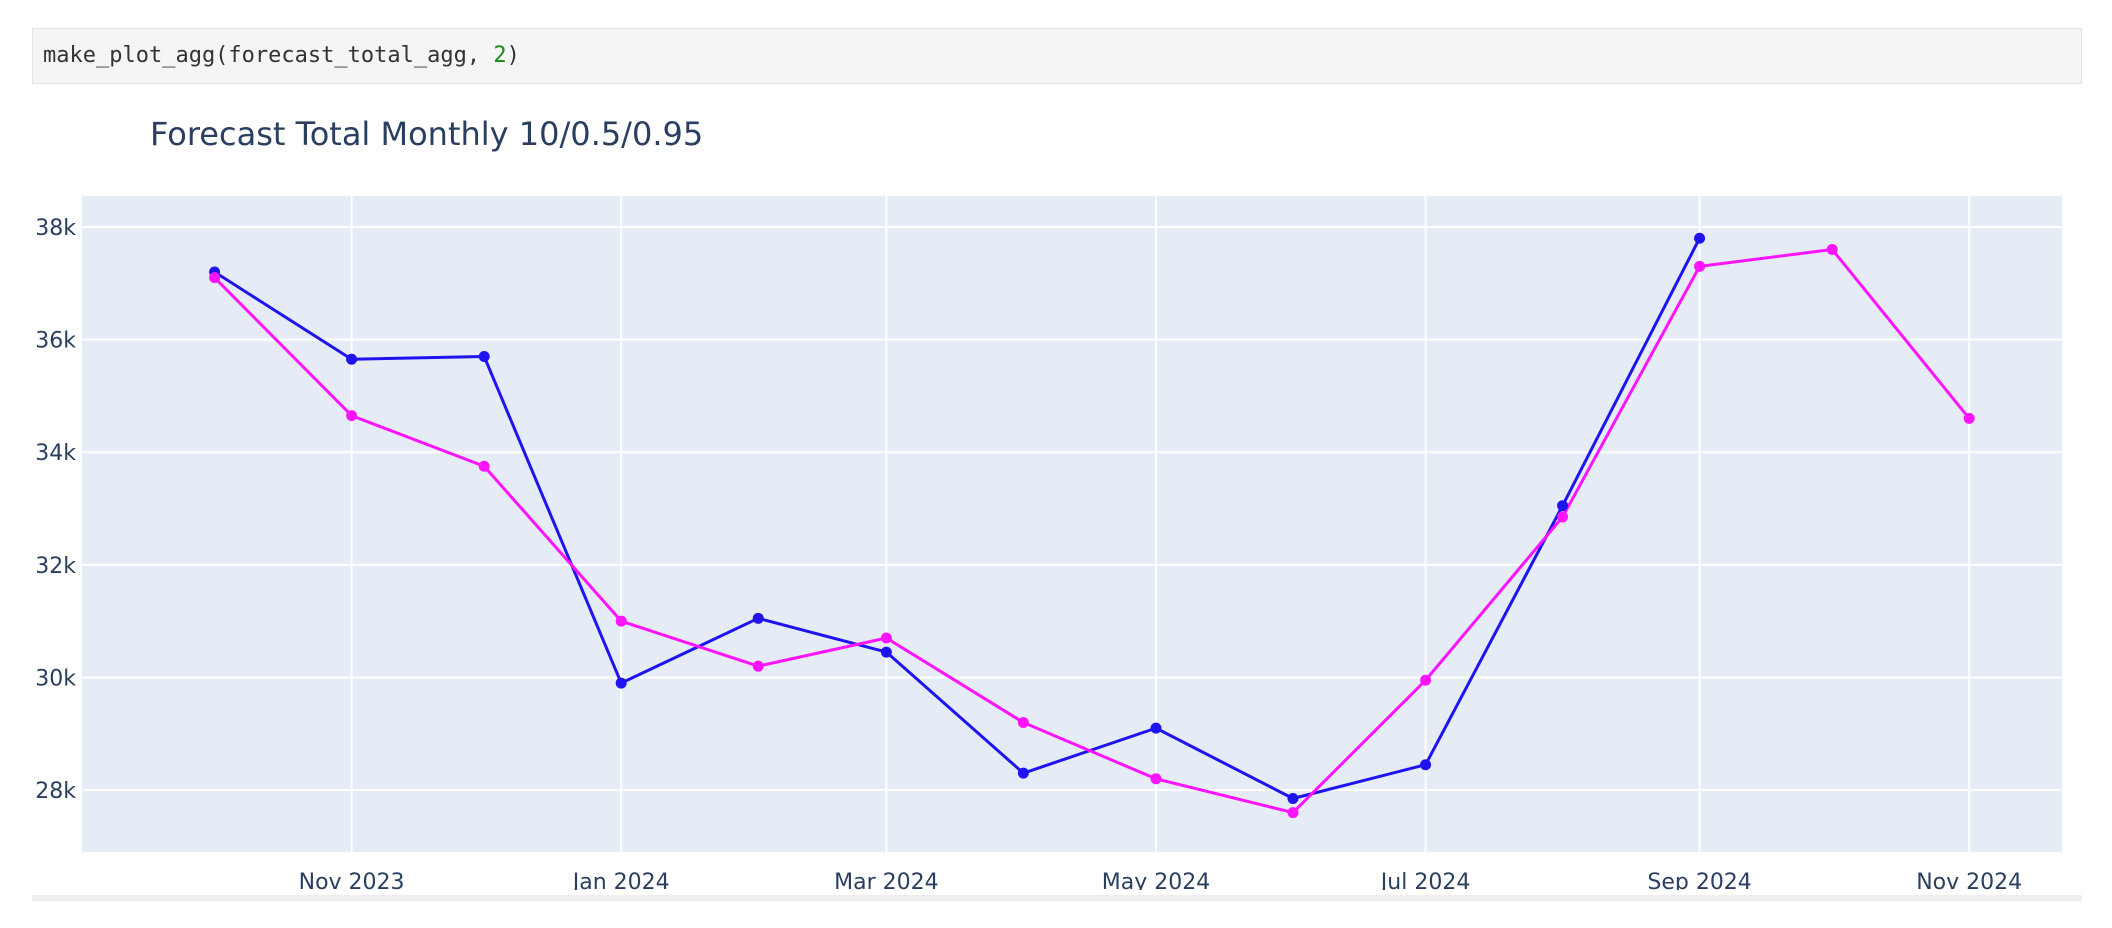  What do you see at coordinates (55, 341) in the screenshot?
I see `y-tick-label: 36k` at bounding box center [55, 341].